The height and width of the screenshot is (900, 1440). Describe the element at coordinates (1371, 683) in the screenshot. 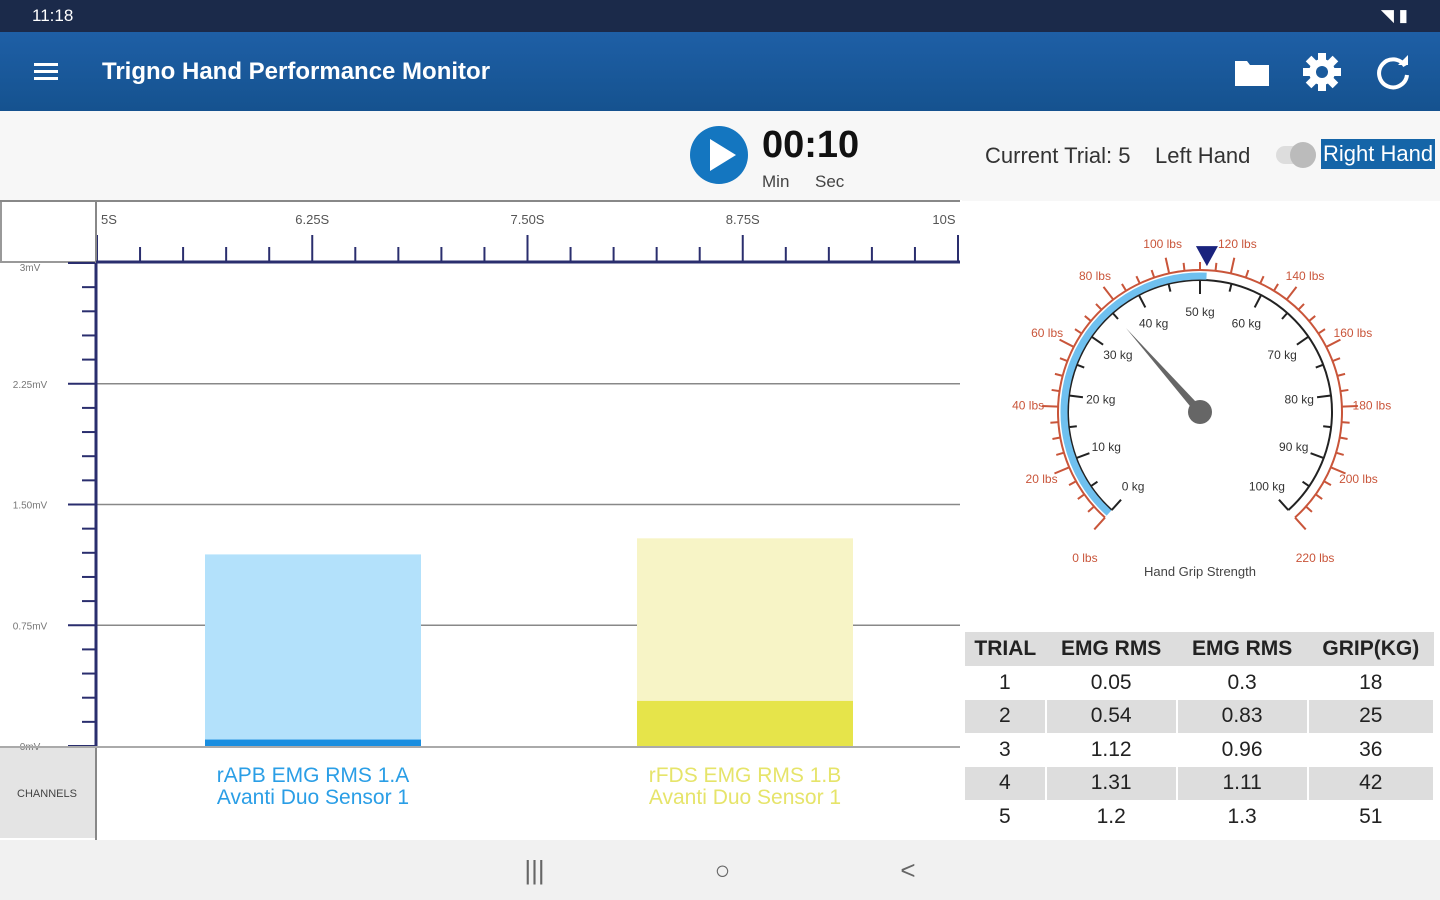

I see `table-cell: 18` at that location.